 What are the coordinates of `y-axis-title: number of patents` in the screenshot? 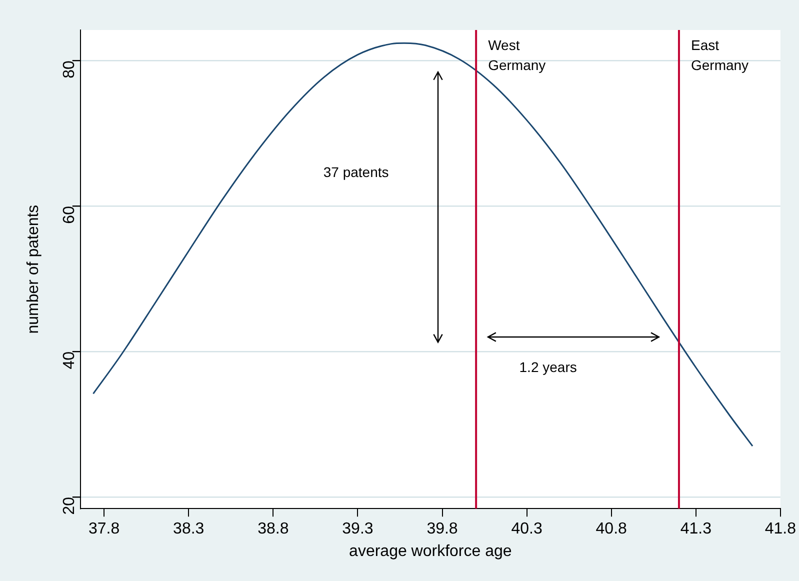 It's located at (33, 269).